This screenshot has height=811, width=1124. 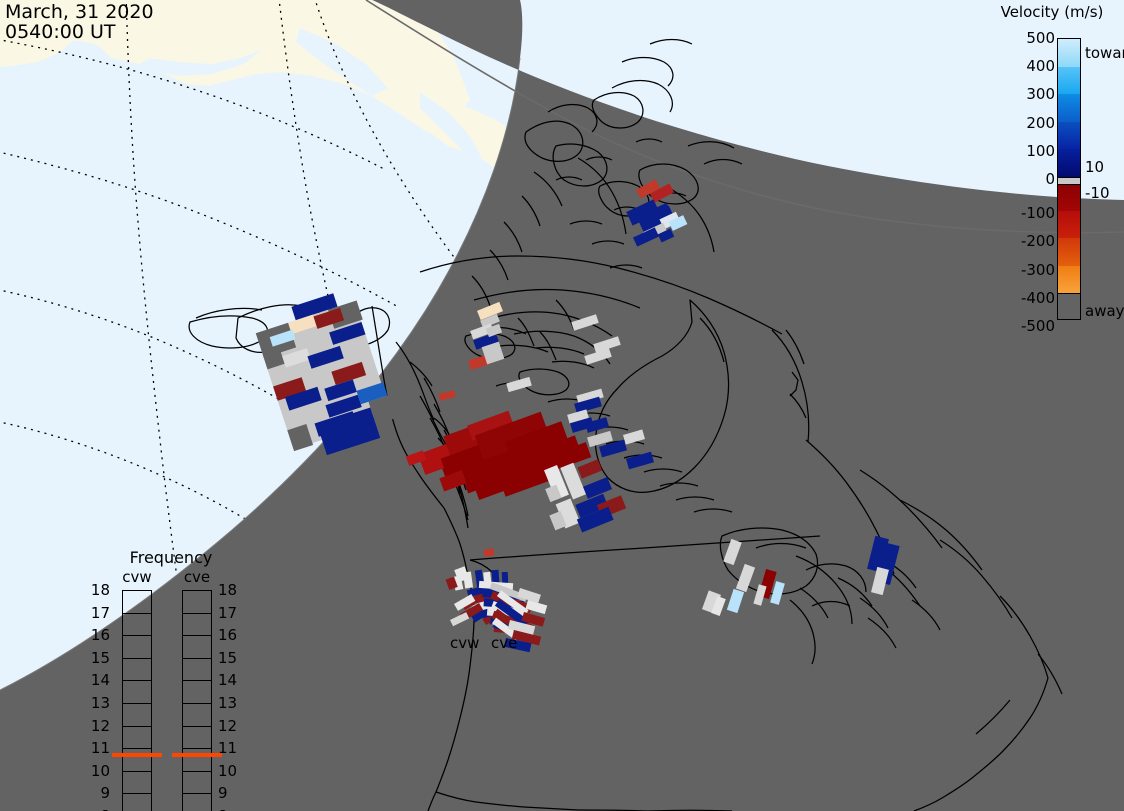 What do you see at coordinates (1037, 297) in the screenshot?
I see `colorbar-tick: -400` at bounding box center [1037, 297].